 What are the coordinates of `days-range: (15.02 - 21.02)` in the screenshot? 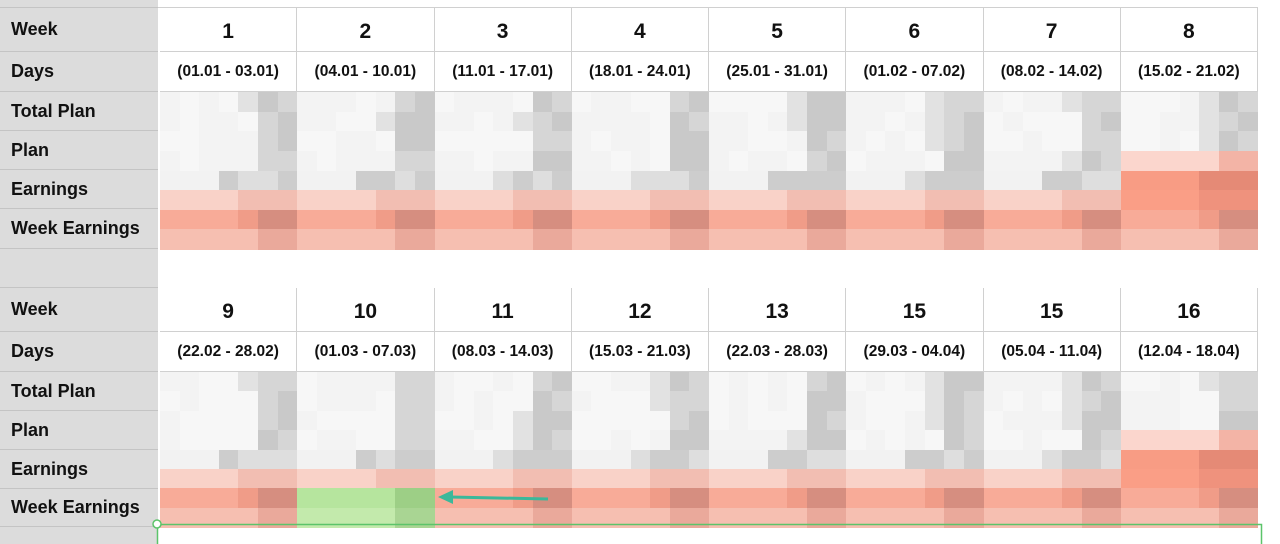 It's located at (1189, 72).